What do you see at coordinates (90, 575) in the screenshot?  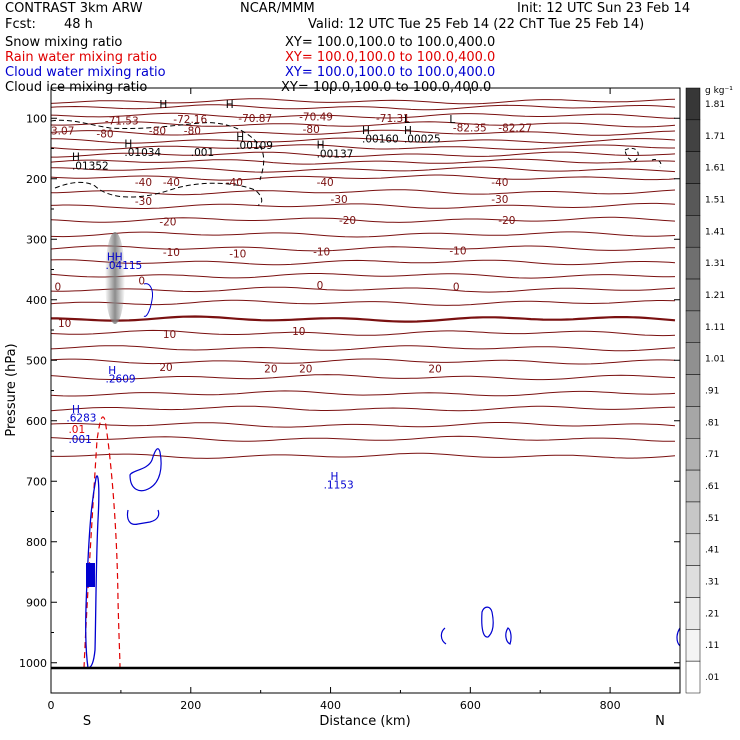 I see `cloud-water-max-patch` at bounding box center [90, 575].